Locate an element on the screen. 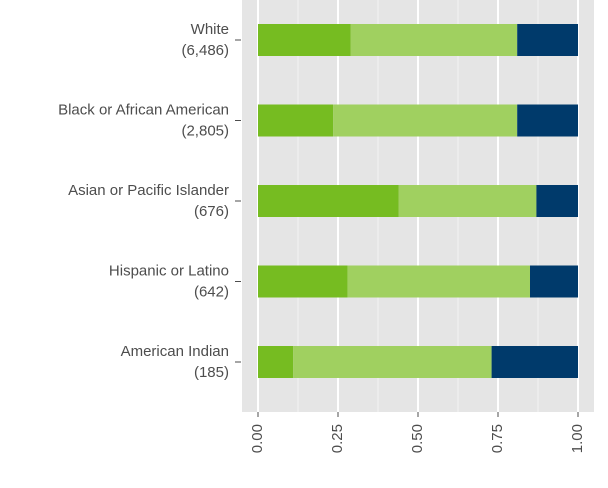 This screenshot has height=488, width=608. category-count: (2,805) is located at coordinates (205, 130).